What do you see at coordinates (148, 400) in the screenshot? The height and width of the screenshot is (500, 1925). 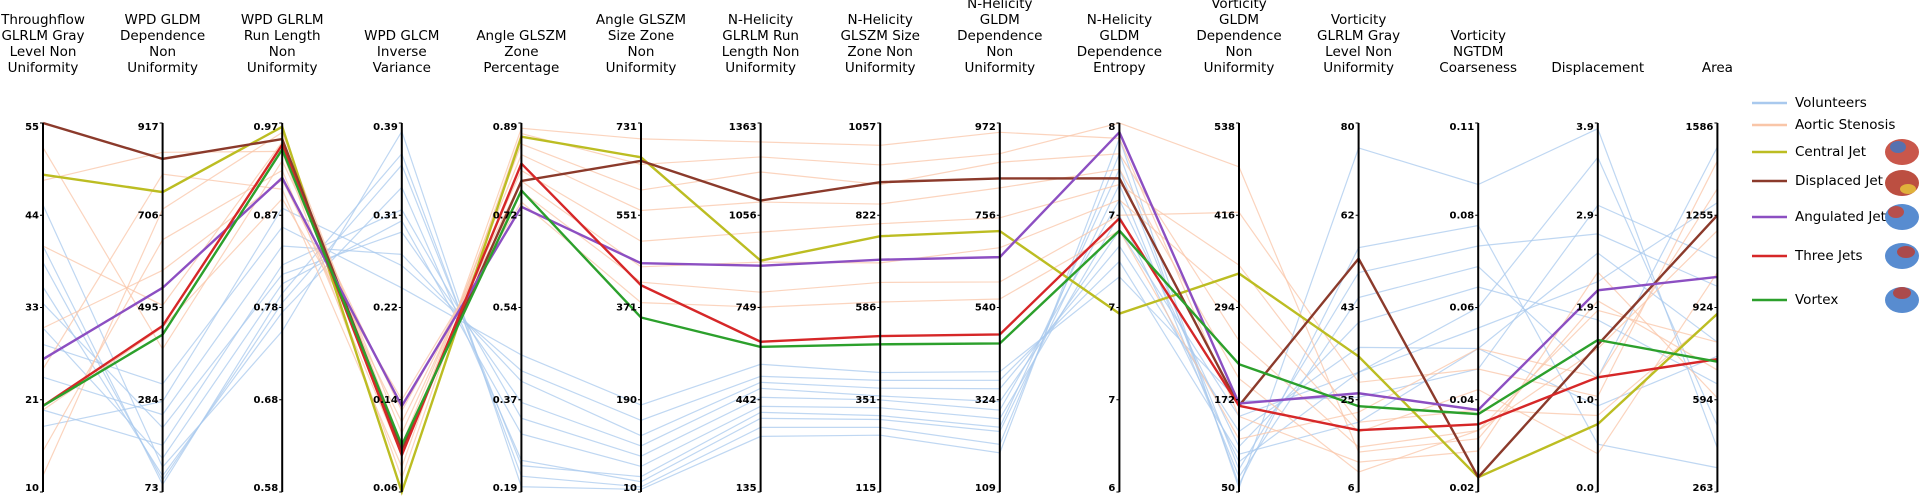 I see `tick-label: 284` at bounding box center [148, 400].